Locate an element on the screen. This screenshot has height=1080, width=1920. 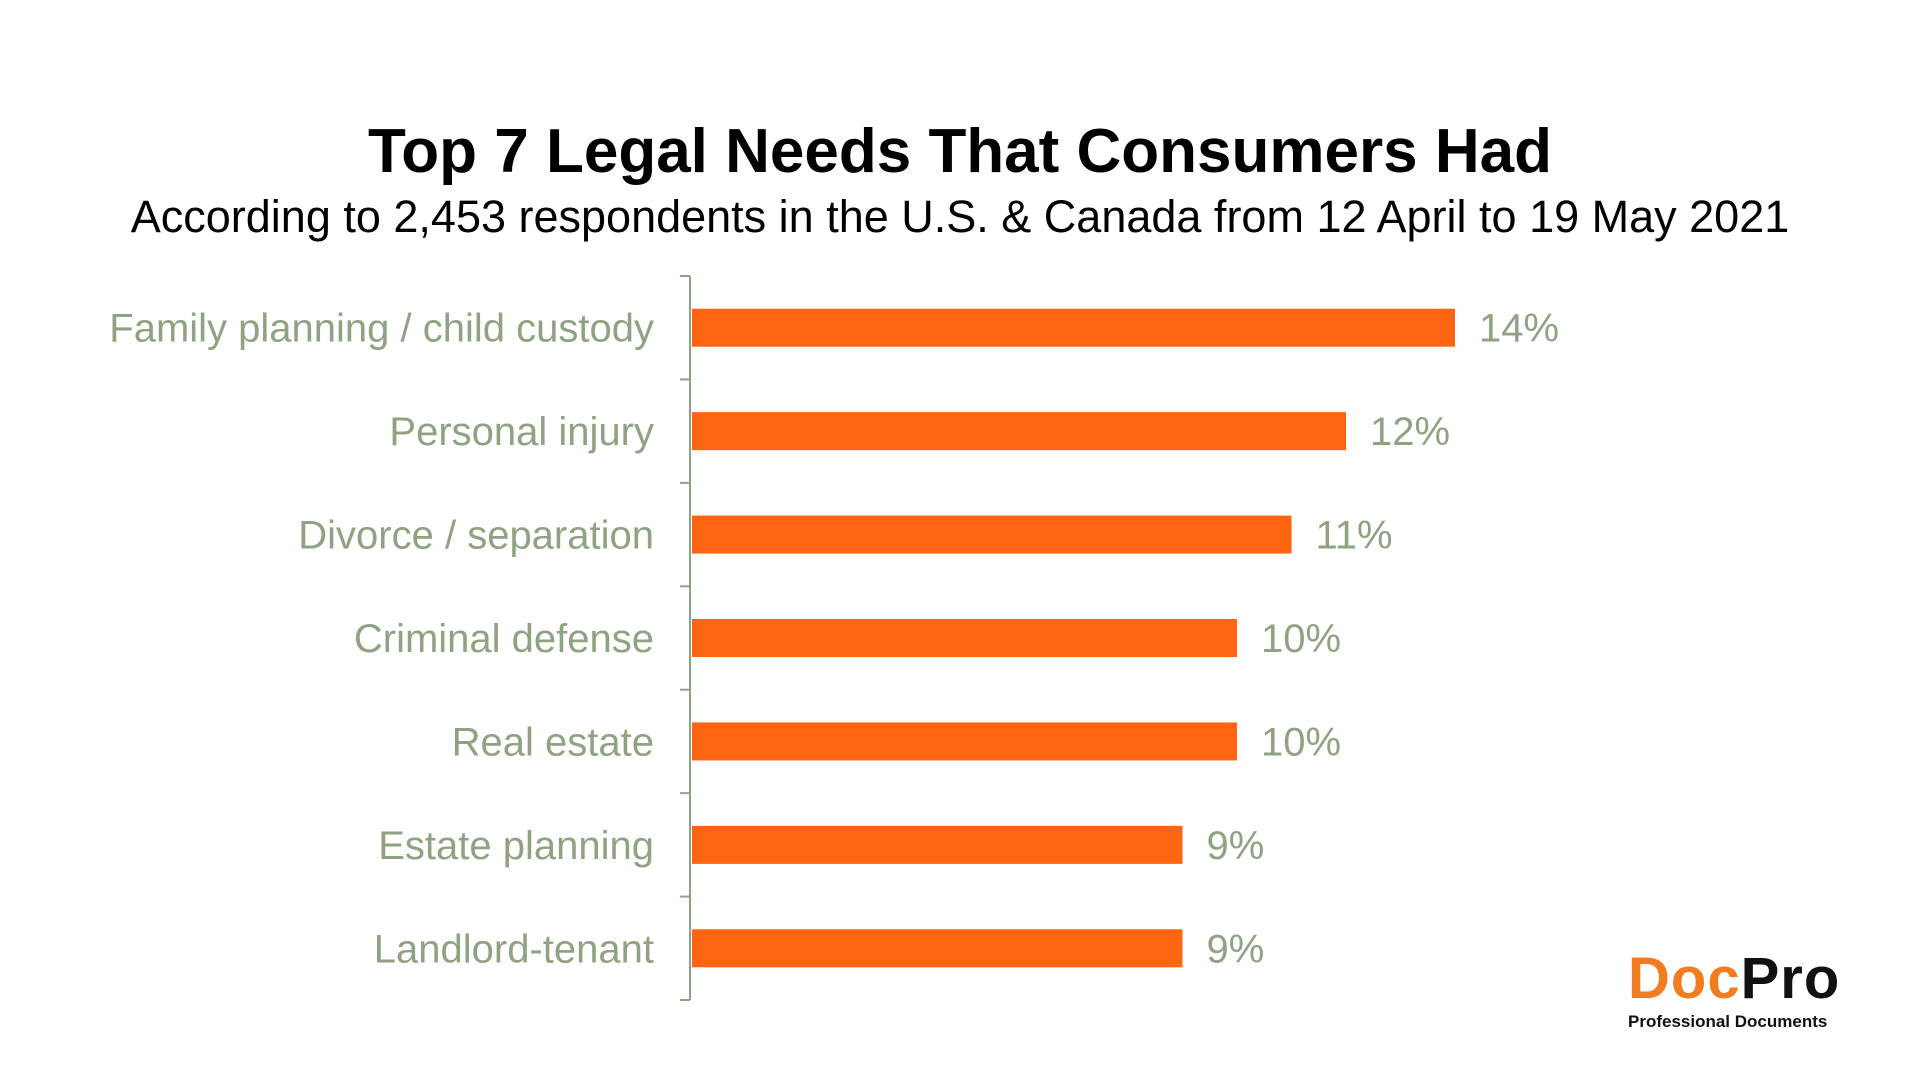
category-label: Family planning / child custody is located at coordinates (381, 329).